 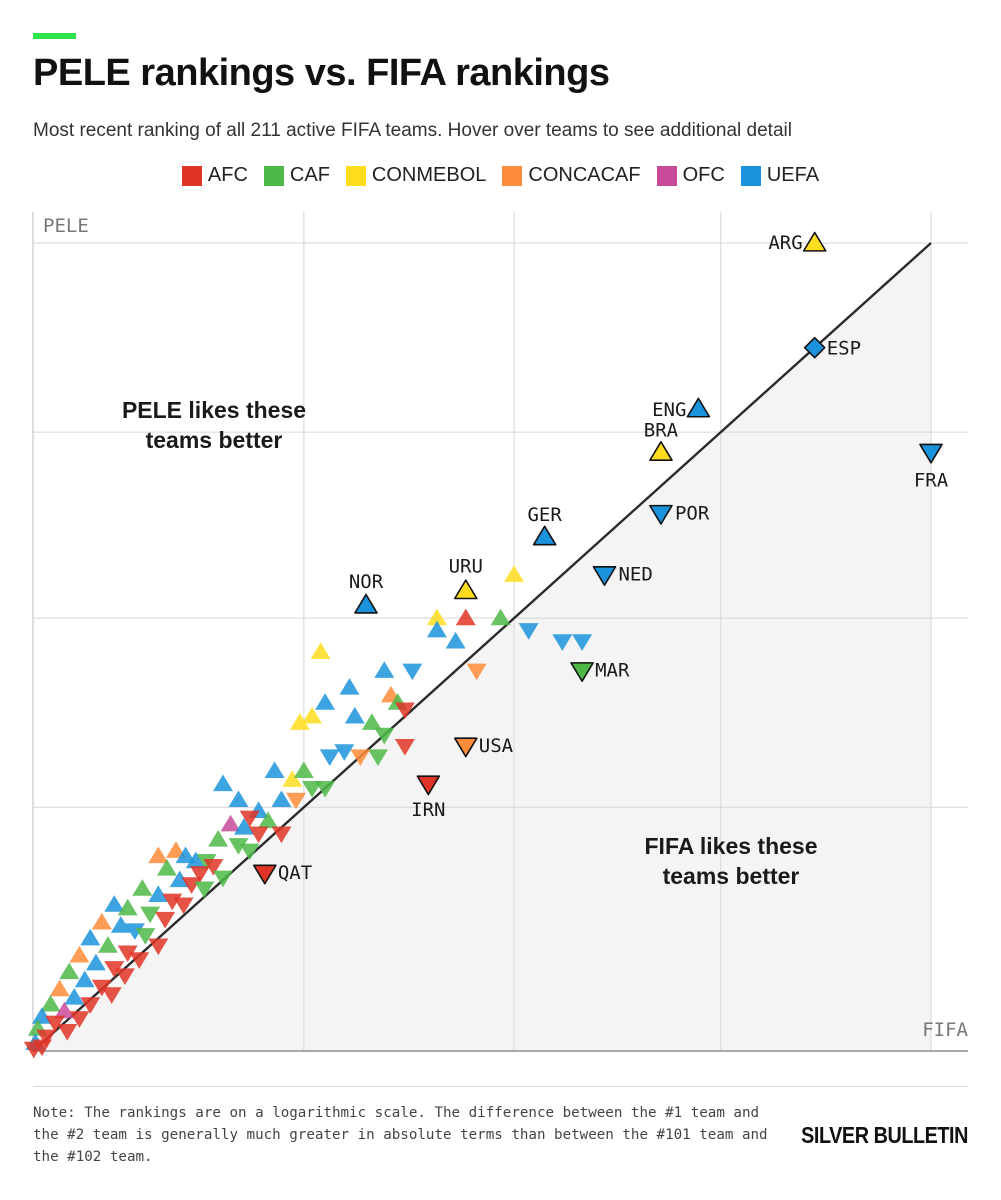 What do you see at coordinates (366, 603) in the screenshot?
I see `data-point-nor` at bounding box center [366, 603].